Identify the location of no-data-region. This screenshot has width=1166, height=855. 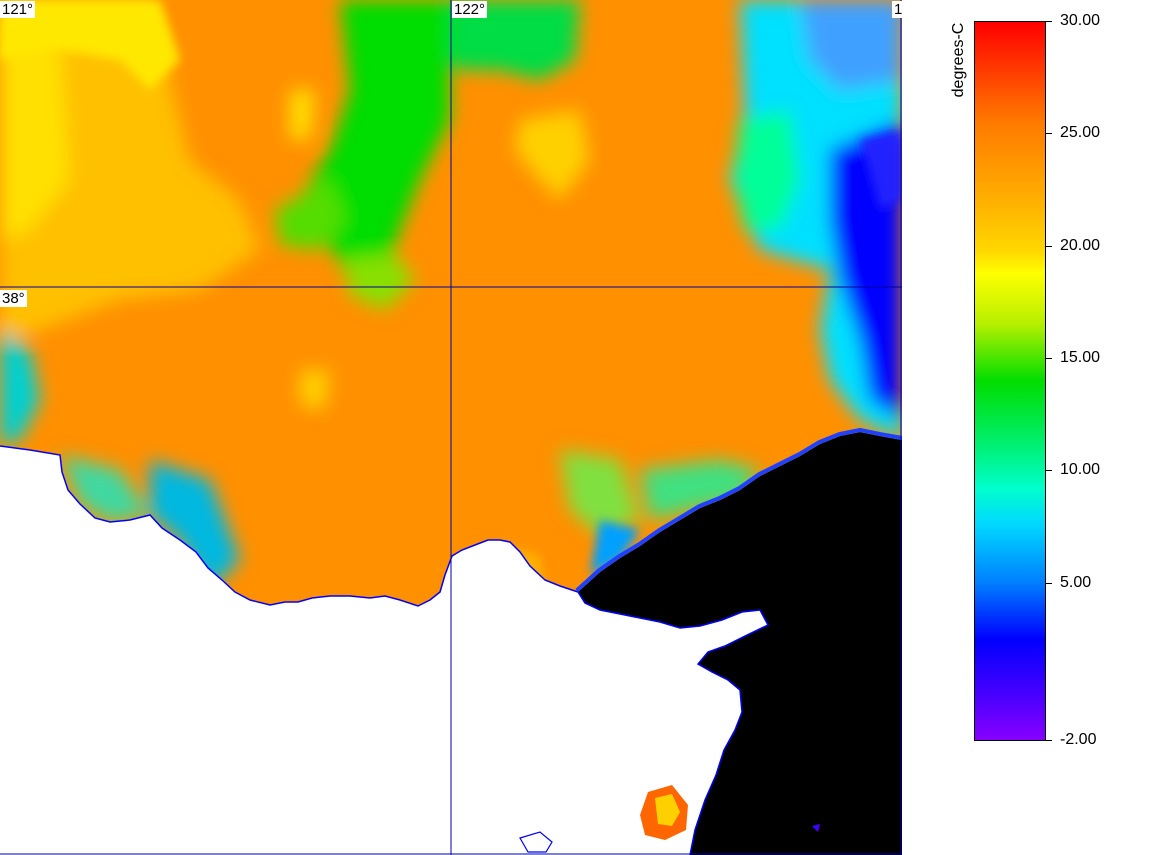
(740, 643).